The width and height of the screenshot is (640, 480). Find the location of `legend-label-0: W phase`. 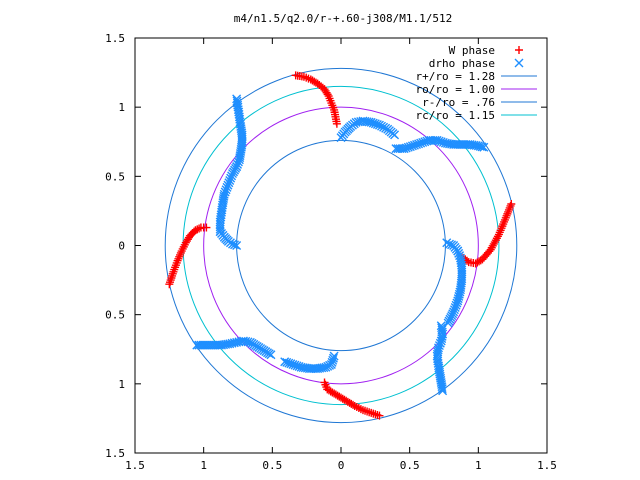

legend-label-0: W phase is located at coordinates (472, 50).